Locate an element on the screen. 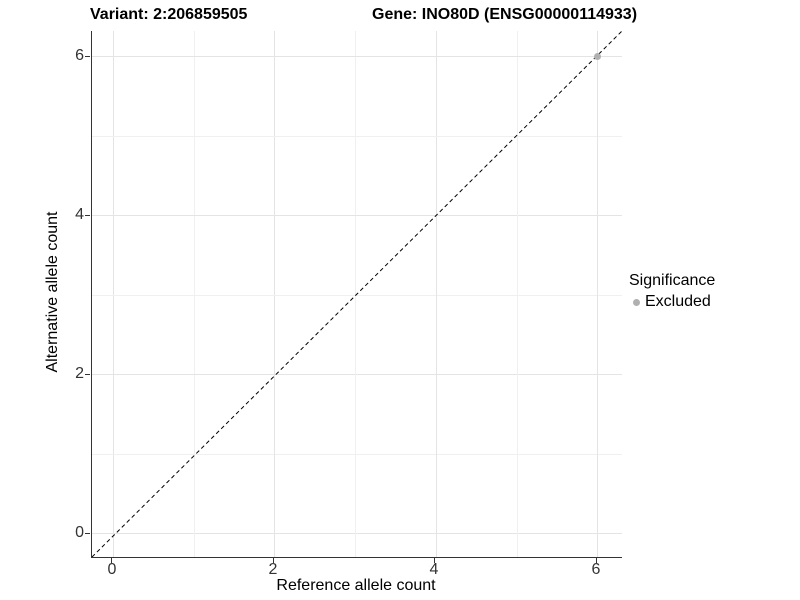 The image size is (800, 600). data-point is located at coordinates (597, 56).